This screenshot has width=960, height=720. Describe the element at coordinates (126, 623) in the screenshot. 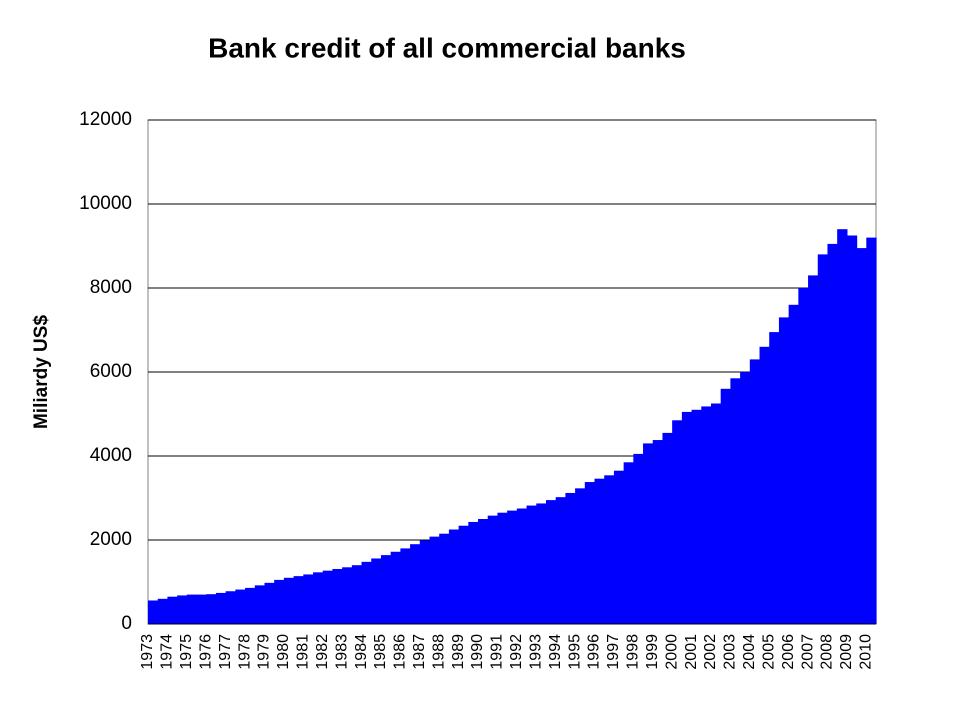

I see `y-tick-label: 0` at that location.